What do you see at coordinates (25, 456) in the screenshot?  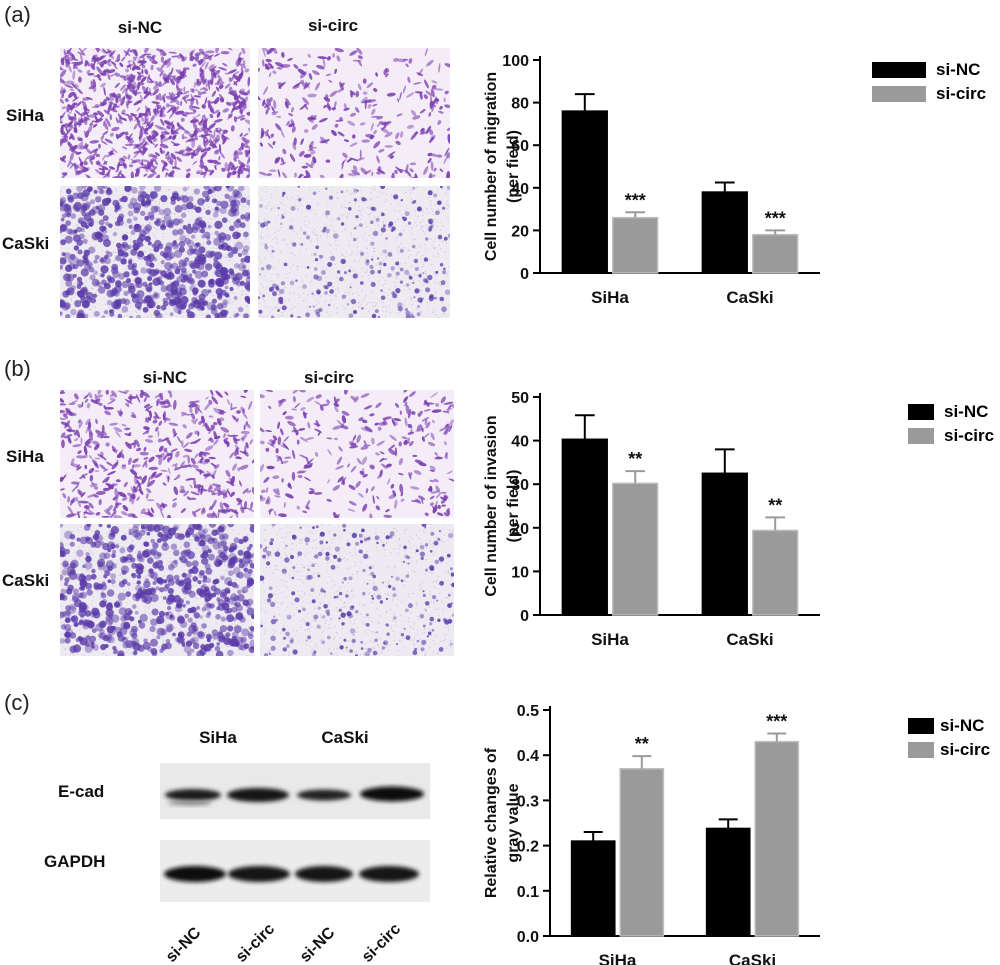 I see `image-row-head-b-1: SiHa` at bounding box center [25, 456].